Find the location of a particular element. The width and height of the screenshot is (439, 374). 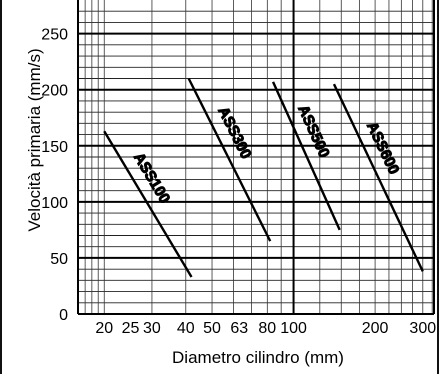

x-tick-label: 300 is located at coordinates (422, 328).